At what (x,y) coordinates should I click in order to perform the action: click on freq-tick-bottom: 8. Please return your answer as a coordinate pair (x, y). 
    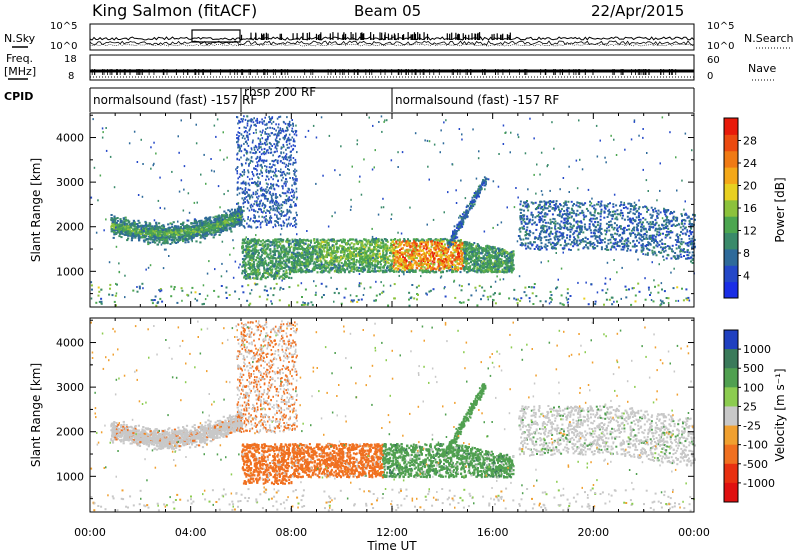
    Looking at the image, I should click on (71, 76).